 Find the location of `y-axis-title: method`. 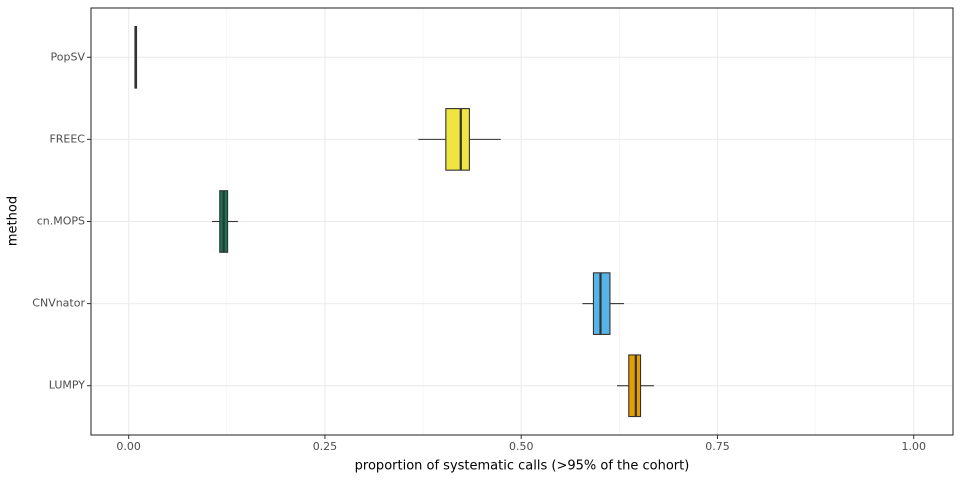

y-axis-title: method is located at coordinates (13, 221).